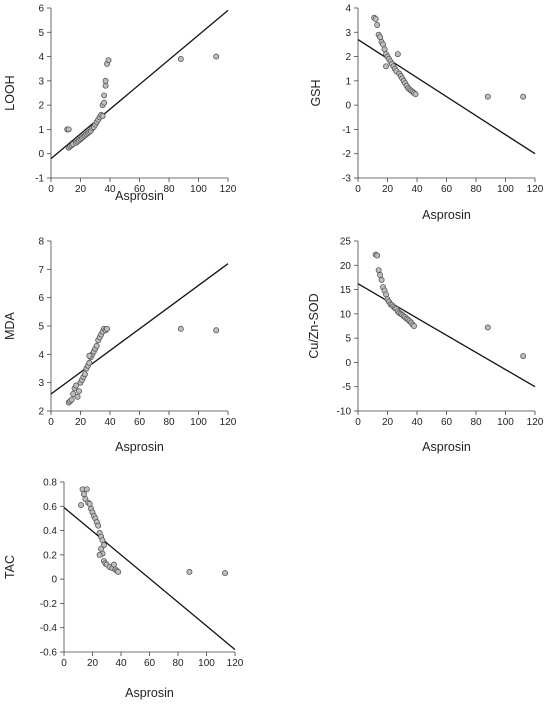  I want to click on y-tick-label: 4, so click(41, 355).